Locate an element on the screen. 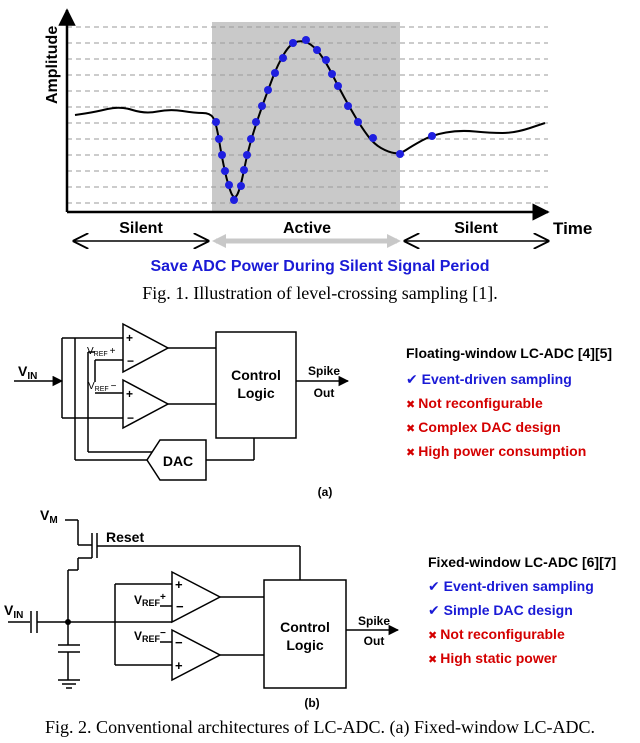 This screenshot has height=743, width=640. y-axis-label: Amplitude is located at coordinates (52, 65).